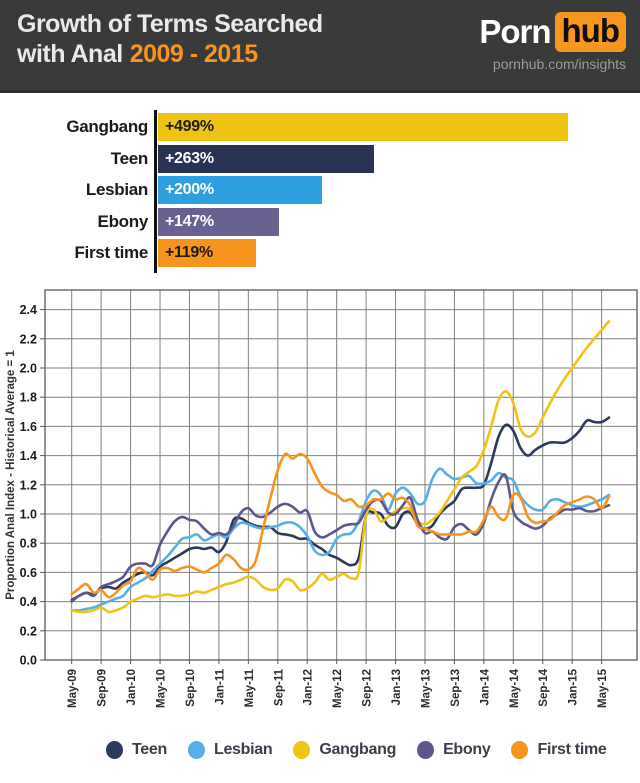 The image size is (640, 783). Describe the element at coordinates (544, 687) in the screenshot. I see `x-tick-label: Sep-14` at that location.